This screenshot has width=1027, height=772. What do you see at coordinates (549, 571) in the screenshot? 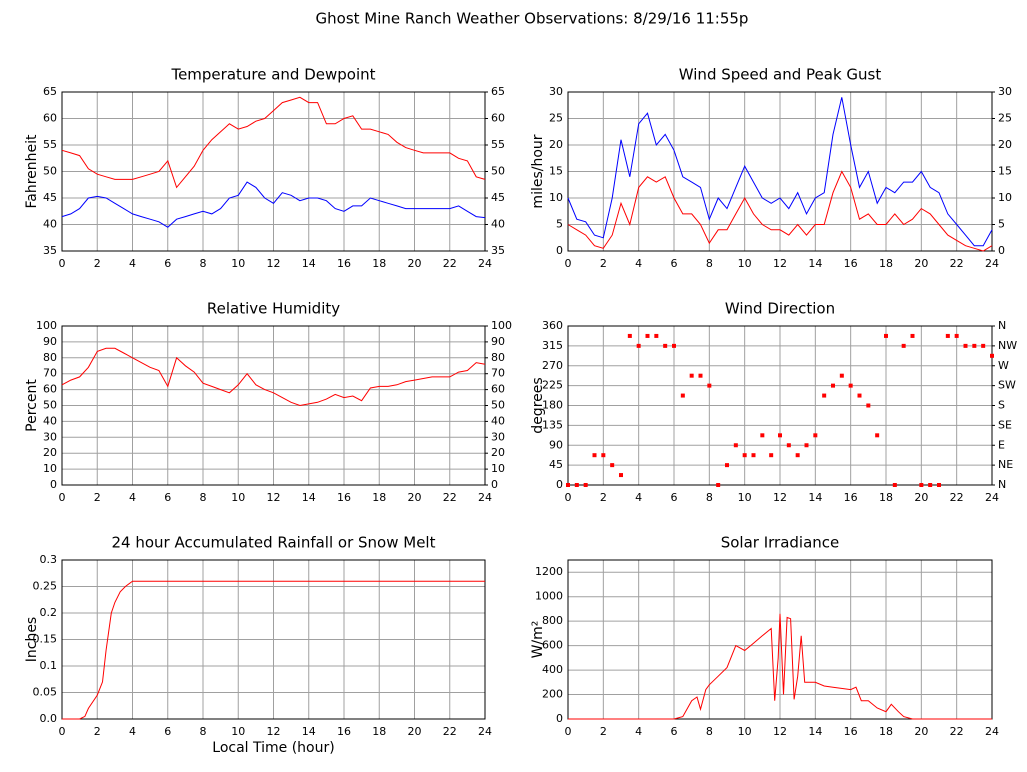
I see `y-tick-label: 1200` at bounding box center [549, 571].